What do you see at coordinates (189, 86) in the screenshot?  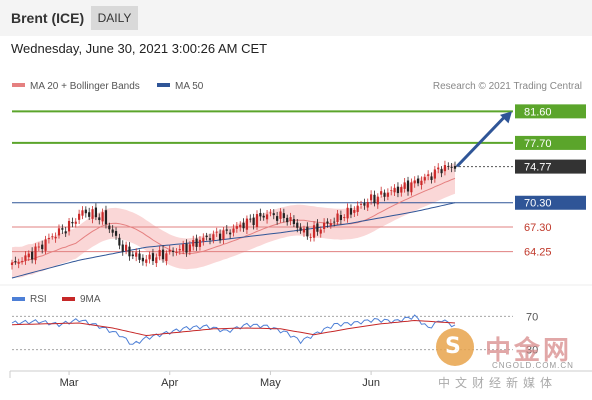 I see `legend-label: MA 50` at bounding box center [189, 86].